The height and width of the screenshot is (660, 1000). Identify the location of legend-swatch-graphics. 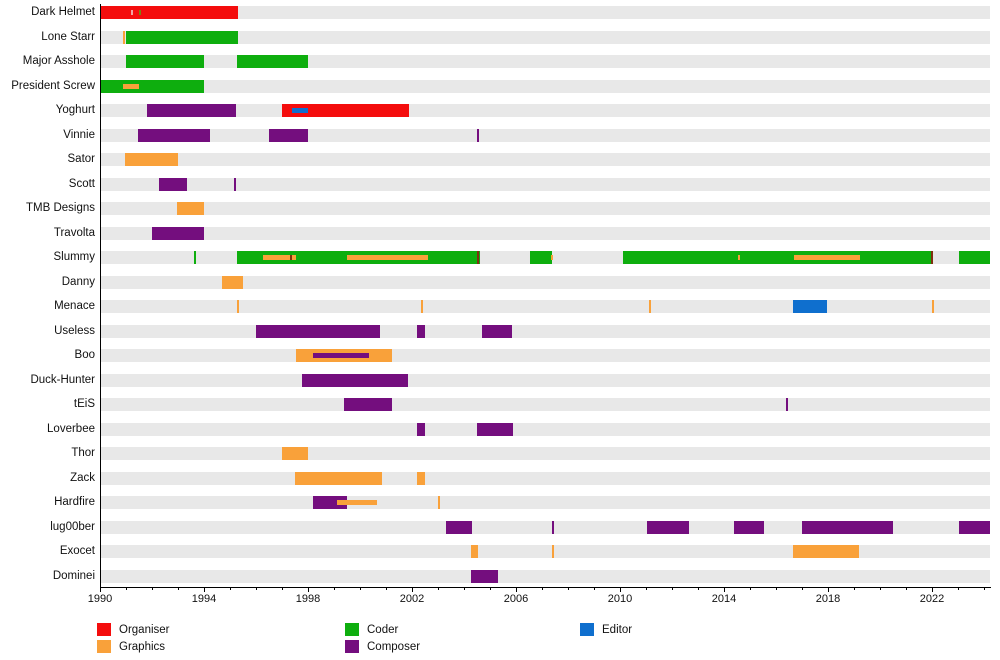
(104, 646).